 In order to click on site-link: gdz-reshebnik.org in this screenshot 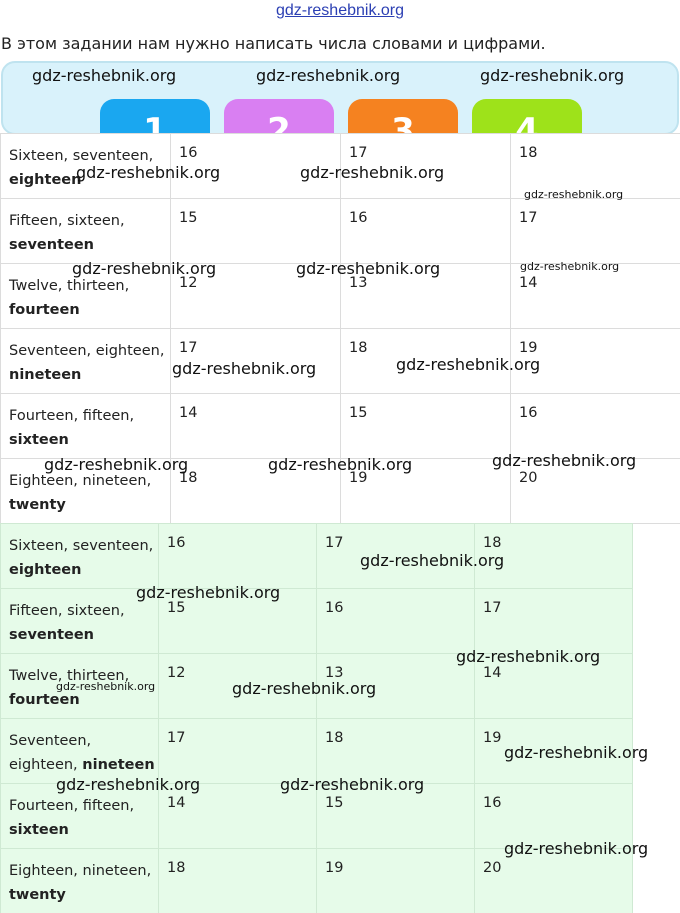, I will do `click(340, 10)`.